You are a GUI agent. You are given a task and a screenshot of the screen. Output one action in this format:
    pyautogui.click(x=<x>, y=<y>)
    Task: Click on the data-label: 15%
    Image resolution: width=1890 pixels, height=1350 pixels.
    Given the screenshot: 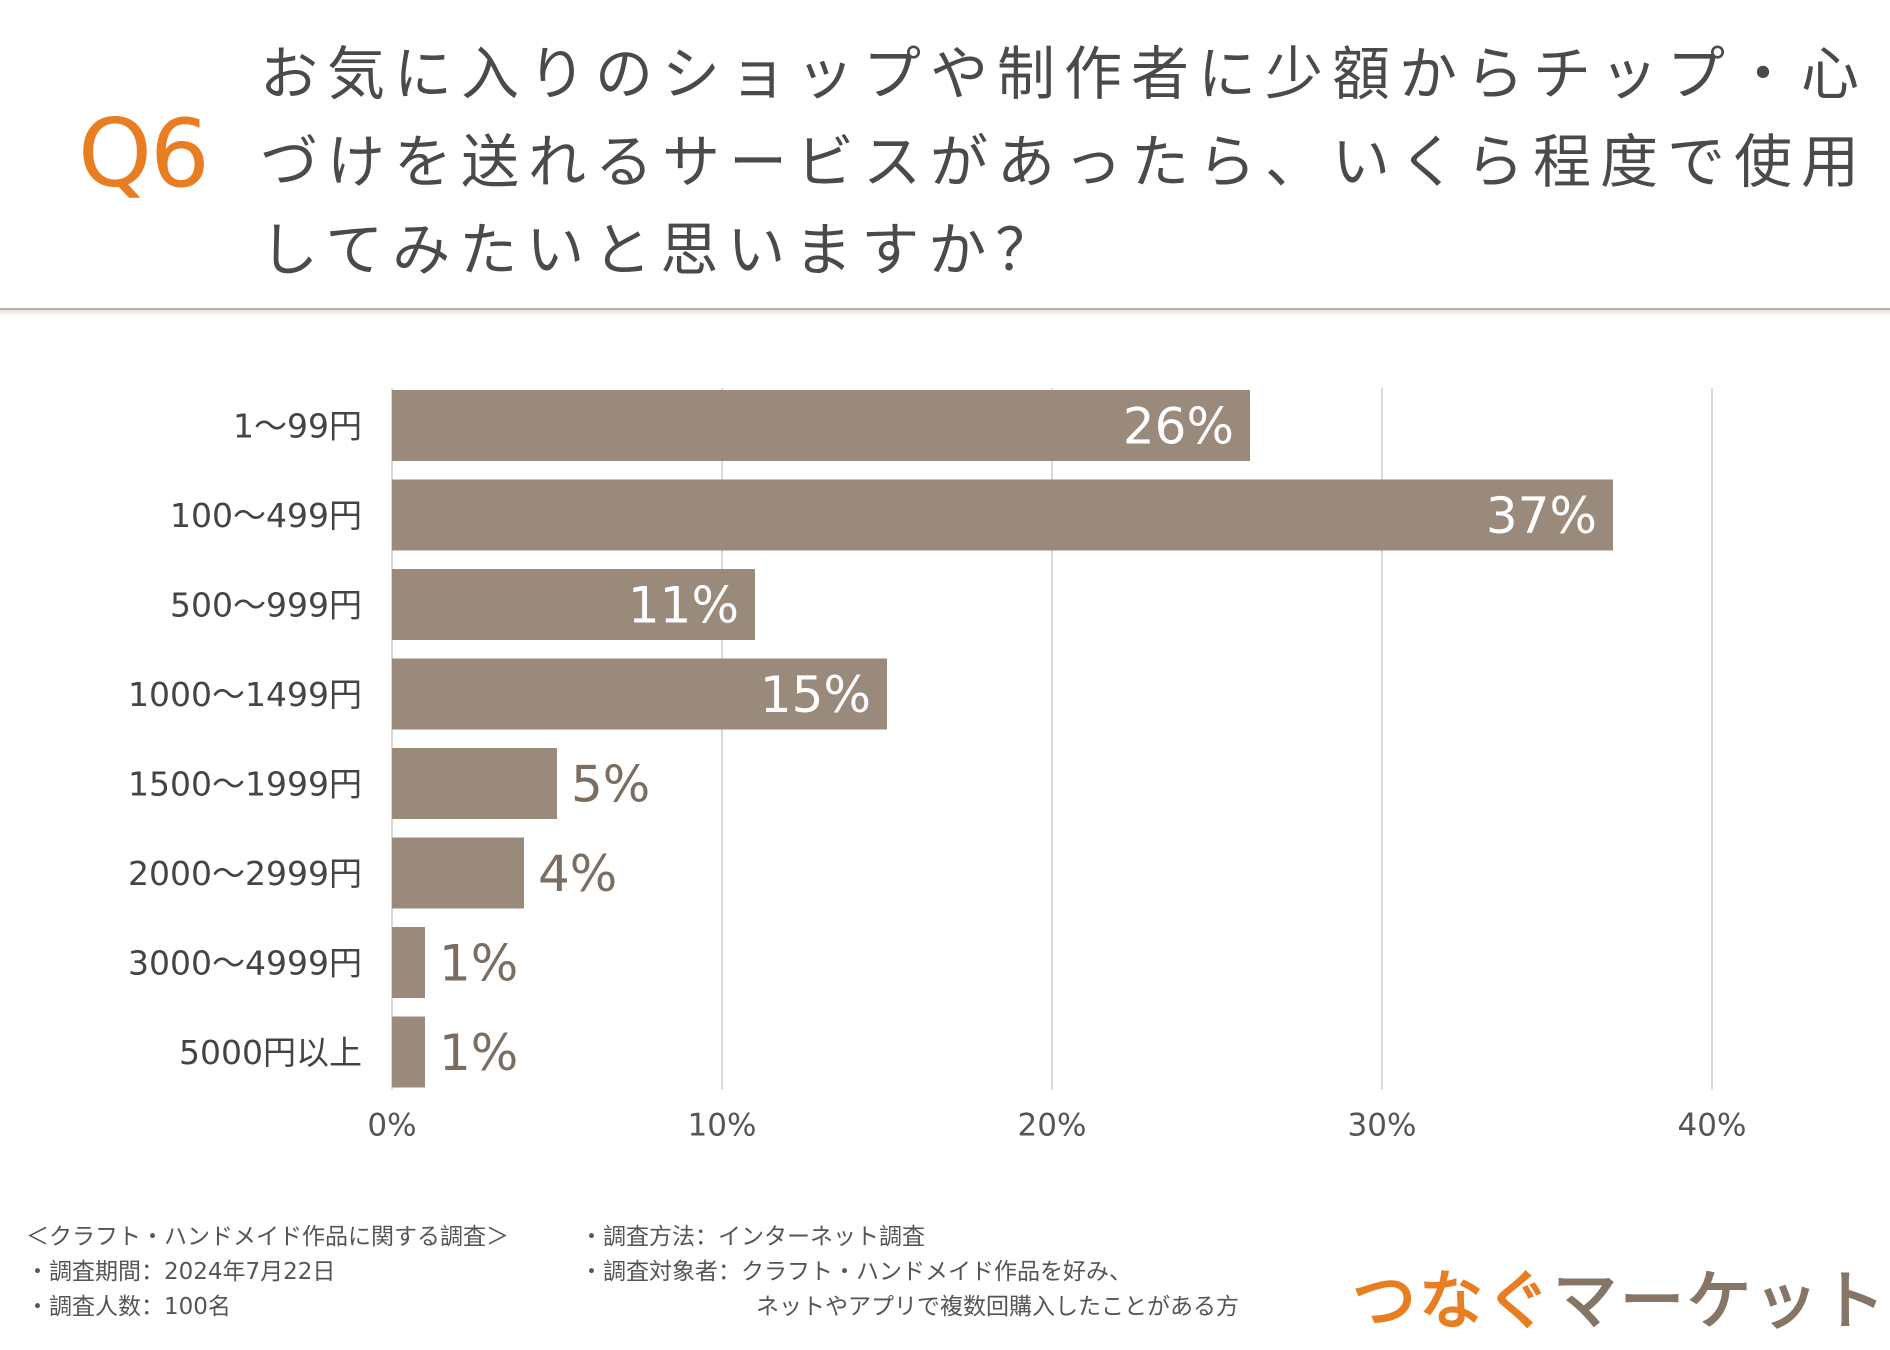 What is the action you would take?
    pyautogui.click(x=815, y=695)
    